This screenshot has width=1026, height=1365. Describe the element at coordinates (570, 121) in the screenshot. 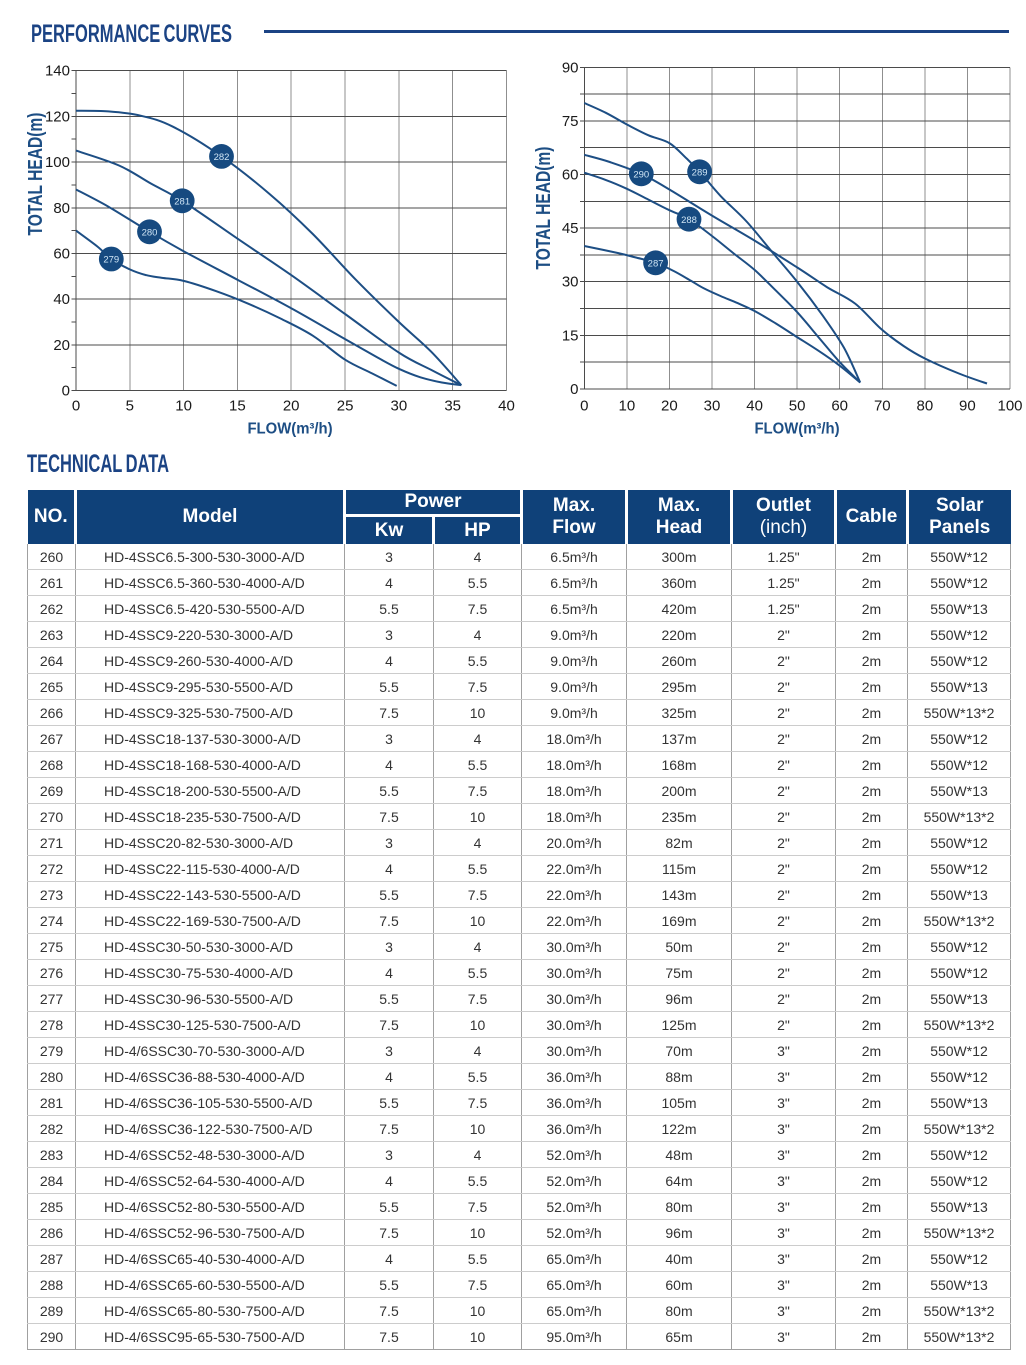

I see `svg-text: 75` at that location.